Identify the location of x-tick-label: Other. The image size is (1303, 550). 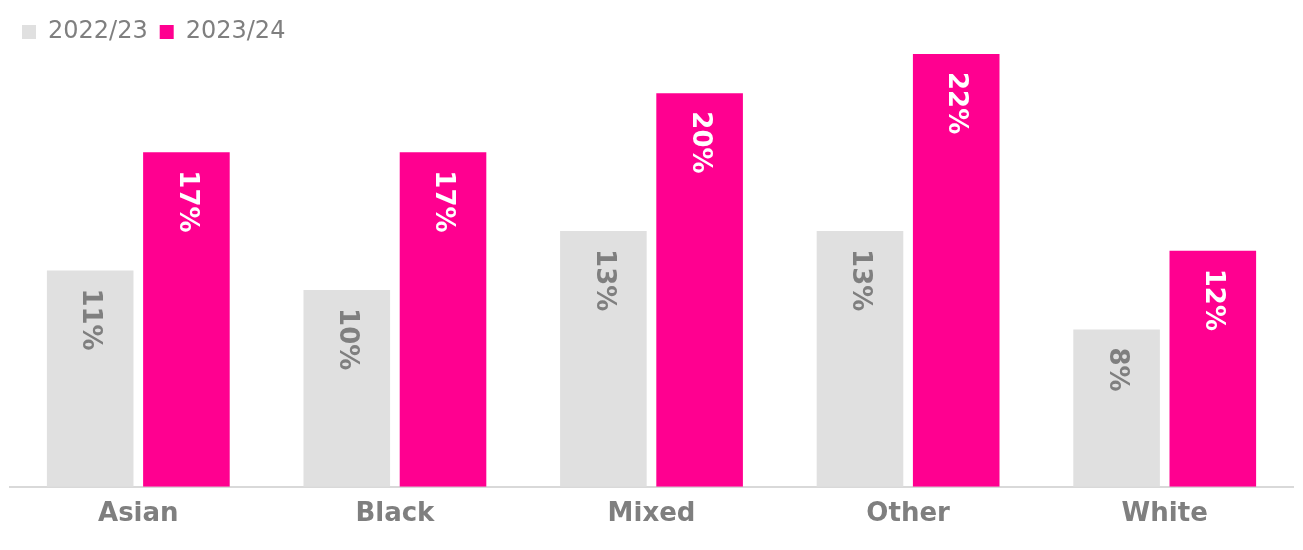
(908, 512).